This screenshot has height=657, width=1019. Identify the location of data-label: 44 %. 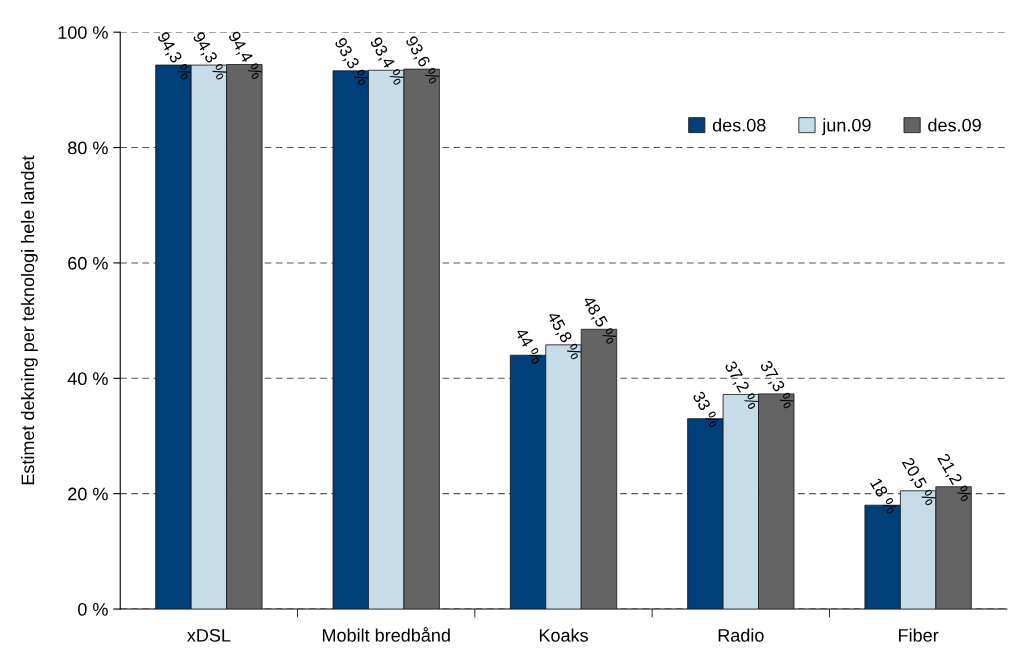
(529, 345).